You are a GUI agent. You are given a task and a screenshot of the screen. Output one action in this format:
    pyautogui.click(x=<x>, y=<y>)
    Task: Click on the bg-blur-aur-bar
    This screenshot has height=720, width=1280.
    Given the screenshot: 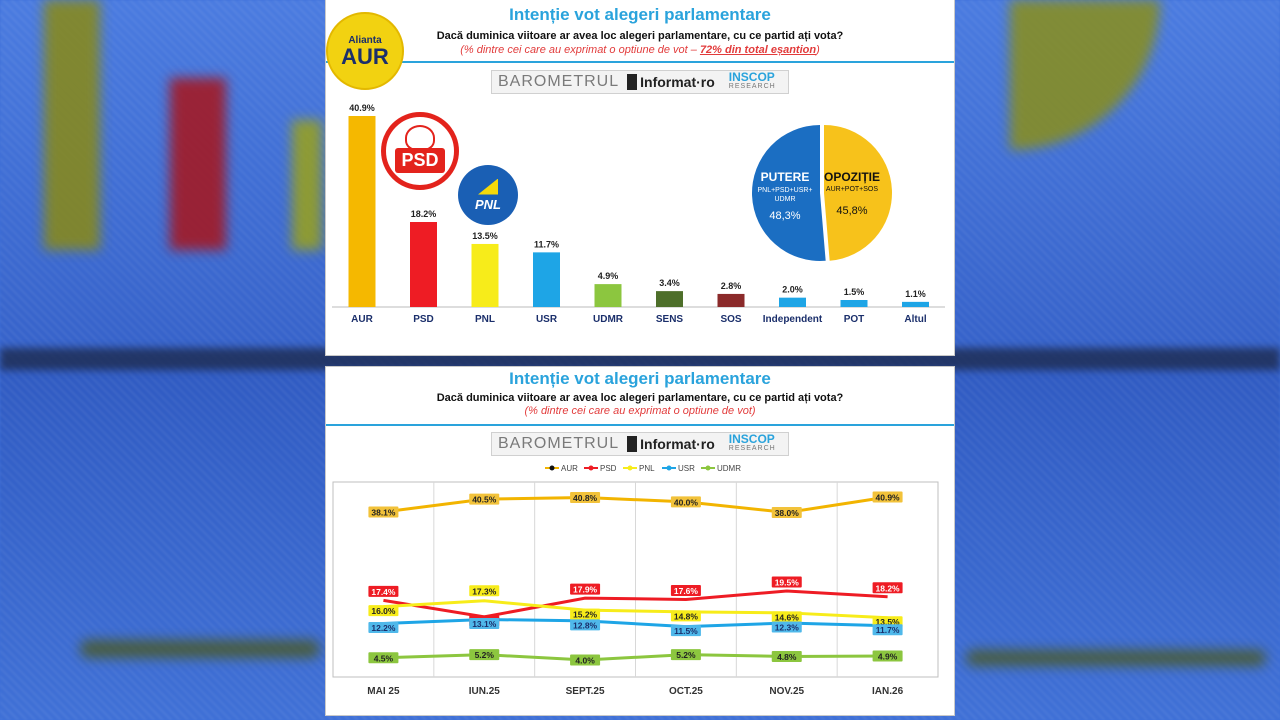 What is the action you would take?
    pyautogui.click(x=72, y=125)
    